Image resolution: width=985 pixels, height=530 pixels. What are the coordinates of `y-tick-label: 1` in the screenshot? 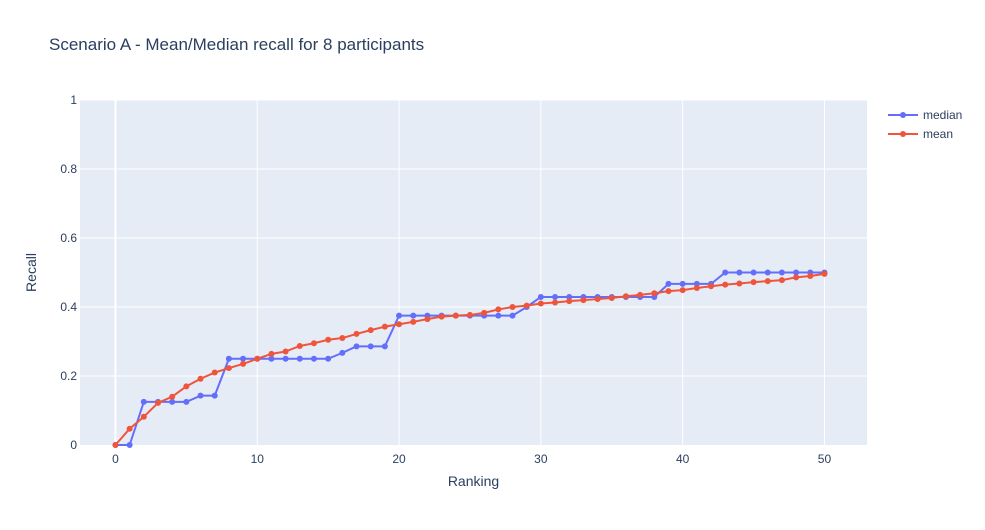 It's located at (73, 100).